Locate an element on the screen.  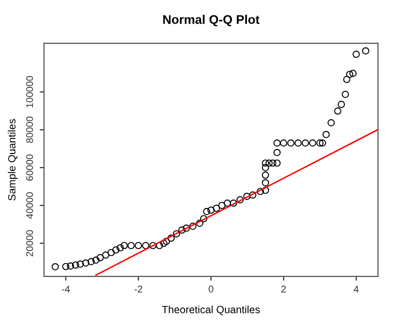
y-tick-label: 100000 is located at coordinates (30, 92).